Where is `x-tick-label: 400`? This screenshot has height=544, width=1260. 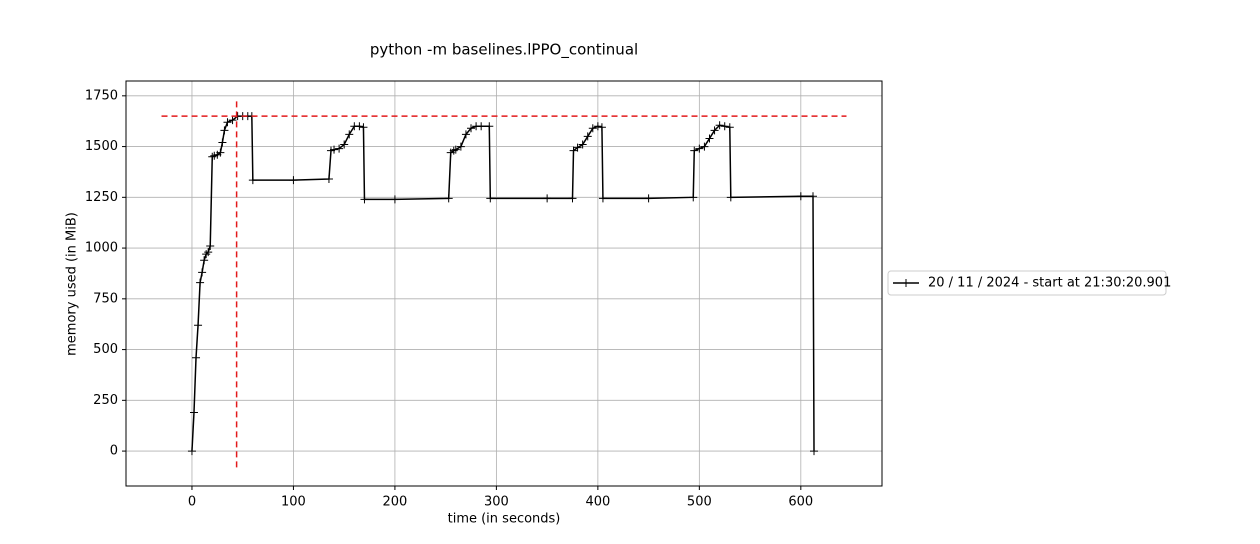 x-tick-label: 400 is located at coordinates (597, 502).